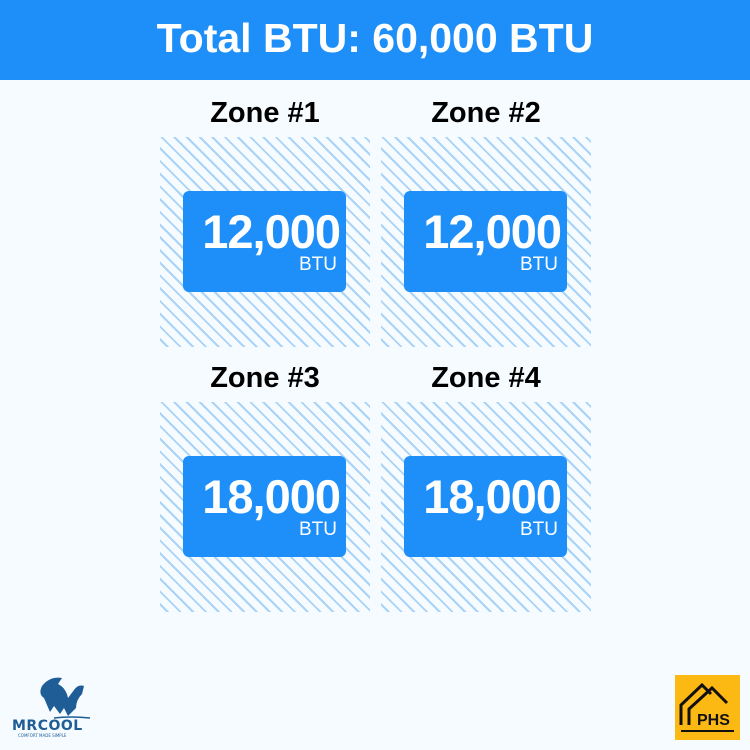  I want to click on zone-2-card: 12,000 BTU, so click(485, 241).